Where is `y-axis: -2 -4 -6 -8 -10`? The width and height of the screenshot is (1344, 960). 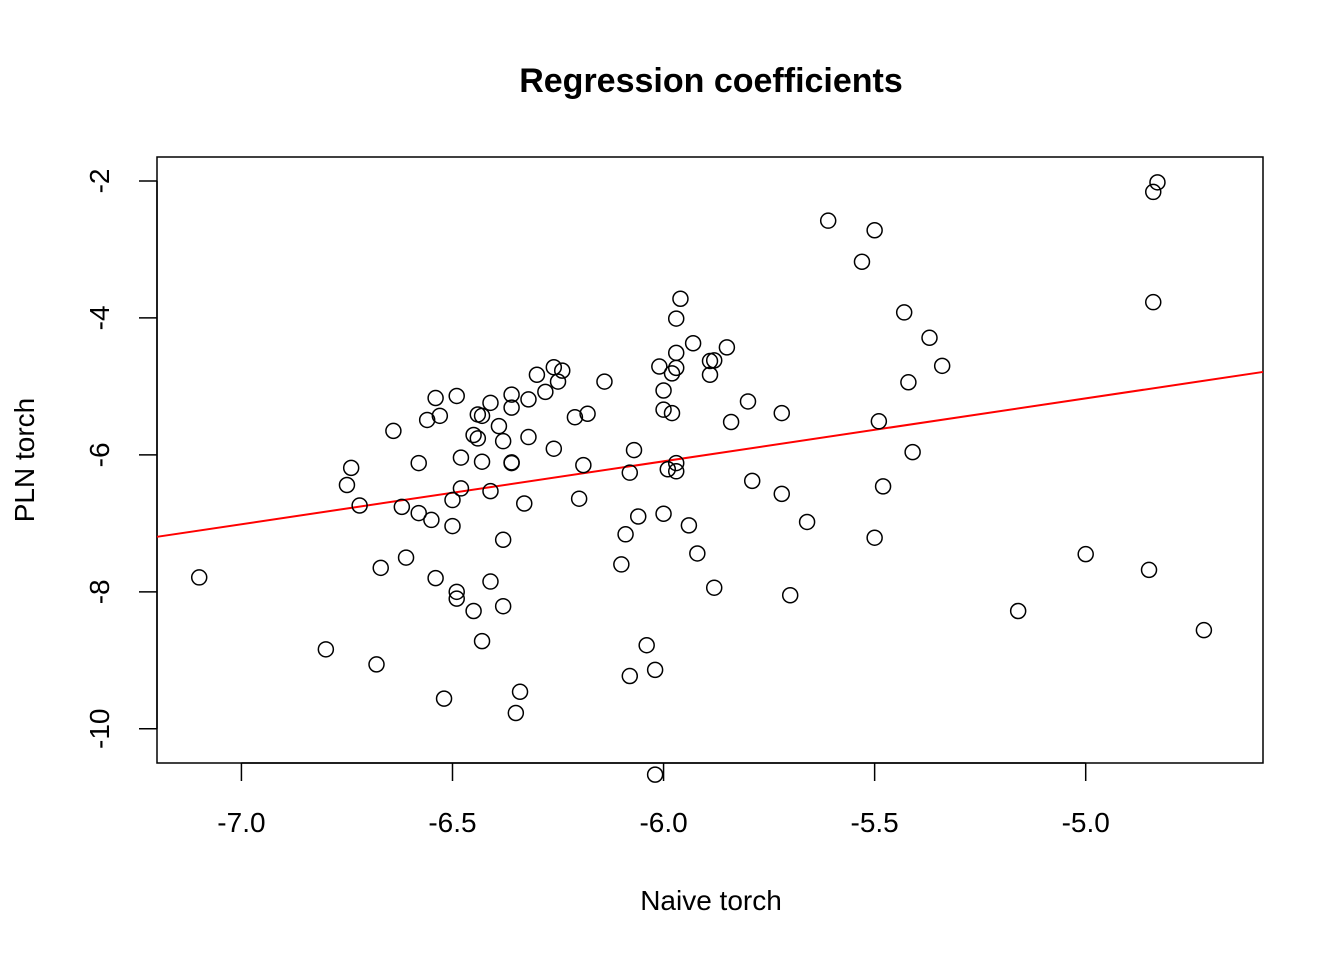 y-axis: -2 -4 -6 -8 -10 is located at coordinates (121, 459).